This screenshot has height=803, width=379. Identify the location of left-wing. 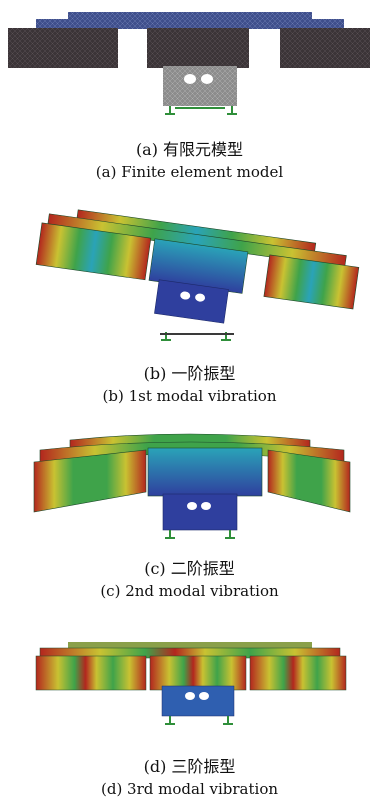
(63, 48).